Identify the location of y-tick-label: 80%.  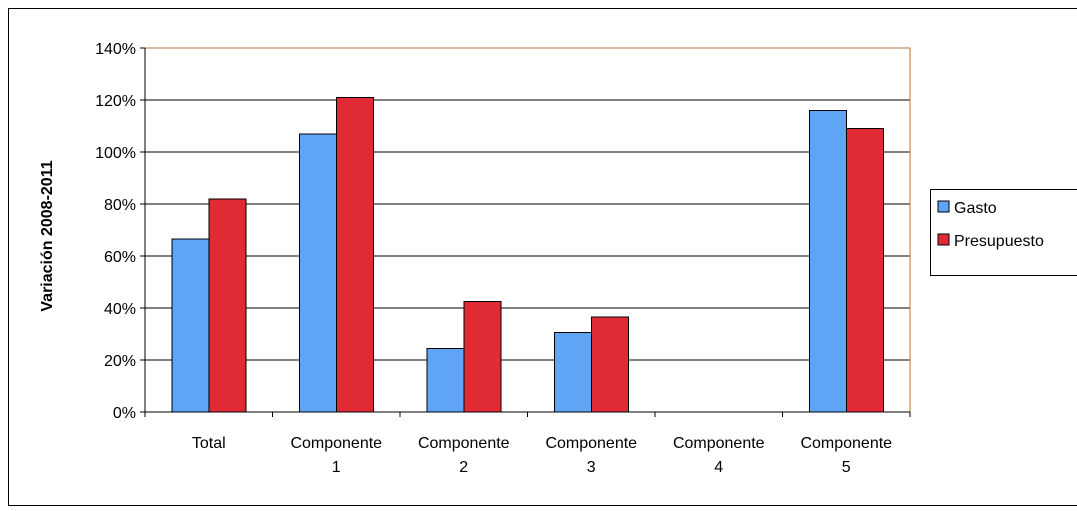
(120, 205).